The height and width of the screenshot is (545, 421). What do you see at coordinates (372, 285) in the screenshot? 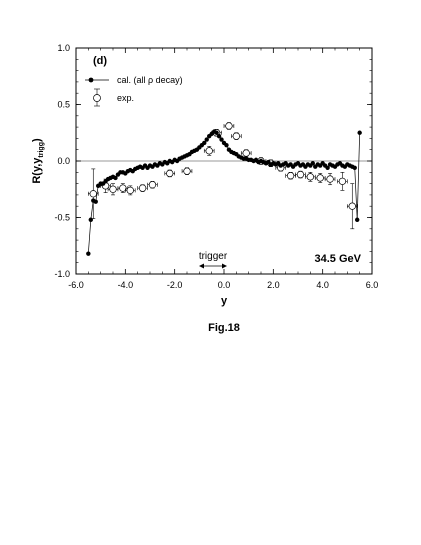
I see `x-tick-label: 6.0` at bounding box center [372, 285].